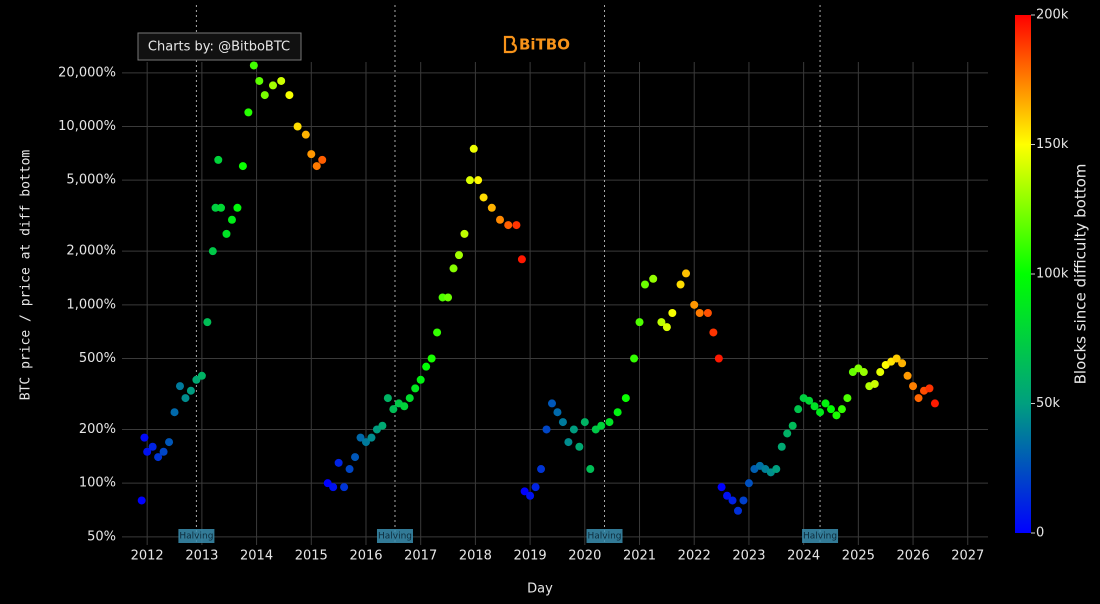 The image size is (1100, 604). What do you see at coordinates (147, 556) in the screenshot?
I see `x-tick-label: 2012` at bounding box center [147, 556].